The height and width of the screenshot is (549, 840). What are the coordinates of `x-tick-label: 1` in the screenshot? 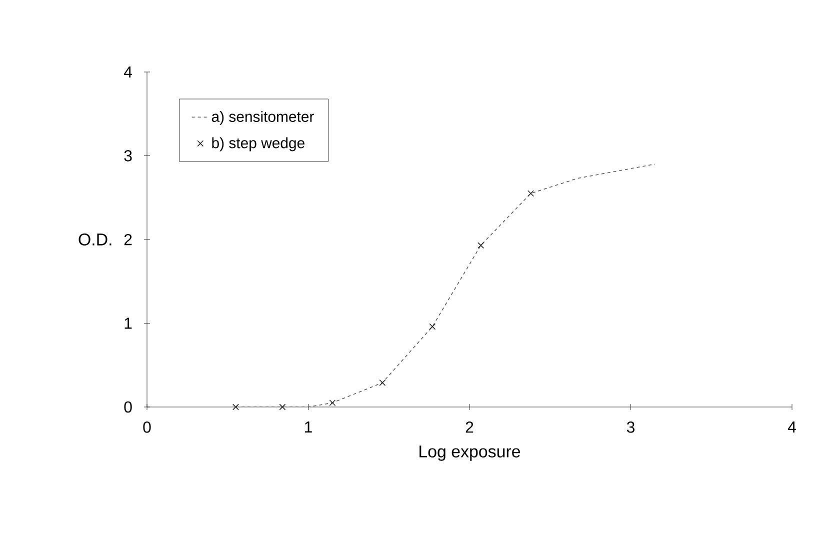 It's located at (308, 427).